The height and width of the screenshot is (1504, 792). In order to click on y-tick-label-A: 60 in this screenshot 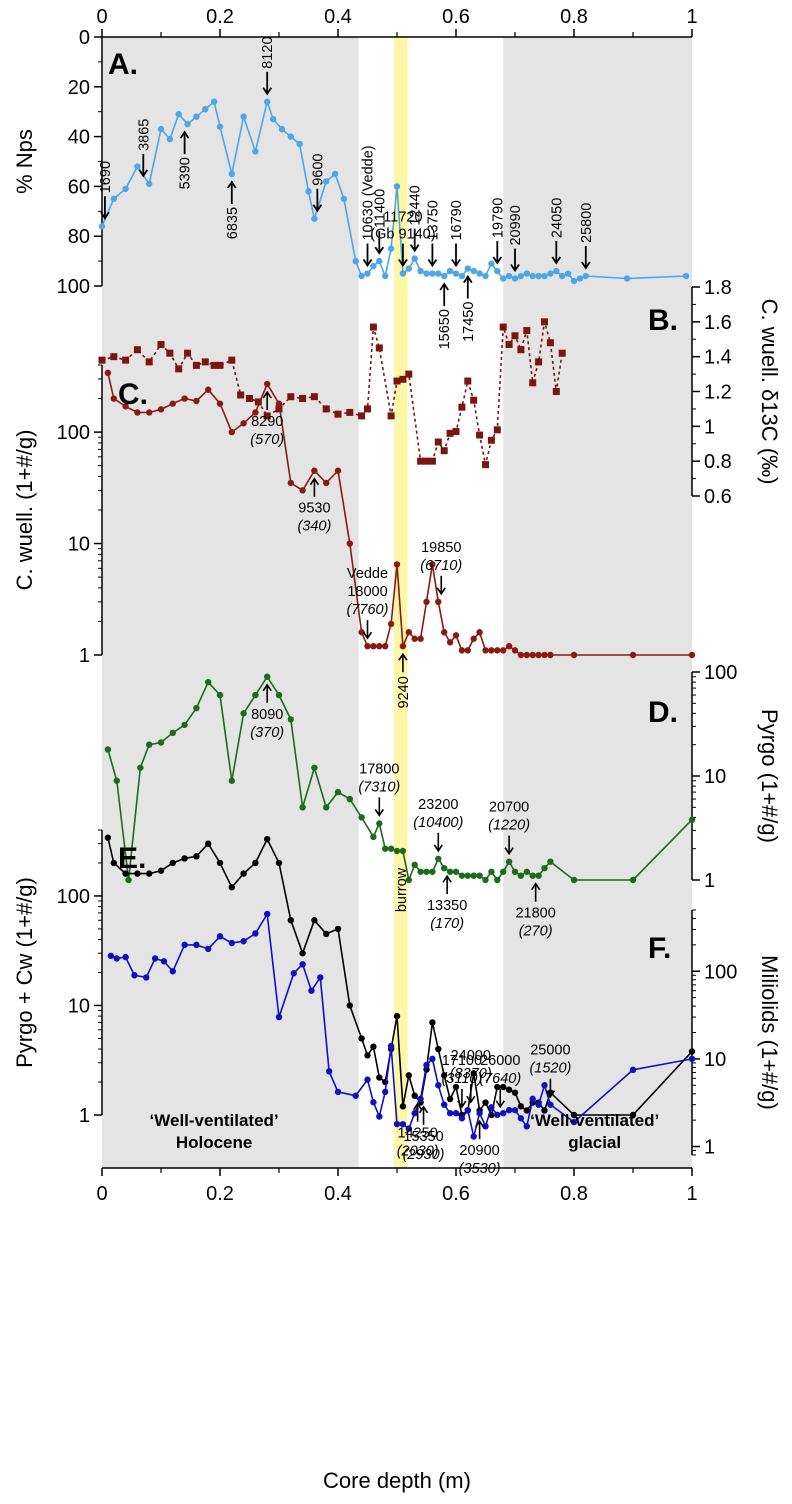, I will do `click(79, 187)`.